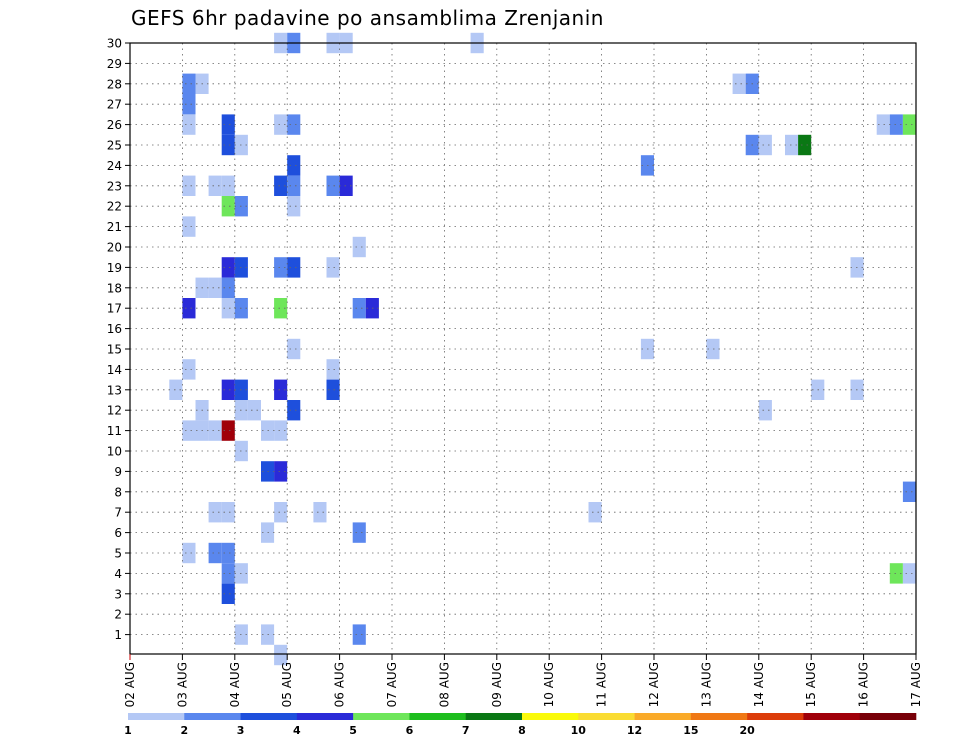 Image resolution: width=960 pixels, height=742 pixels. Describe the element at coordinates (114, 186) in the screenshot. I see `y-tick-label: 23` at that location.